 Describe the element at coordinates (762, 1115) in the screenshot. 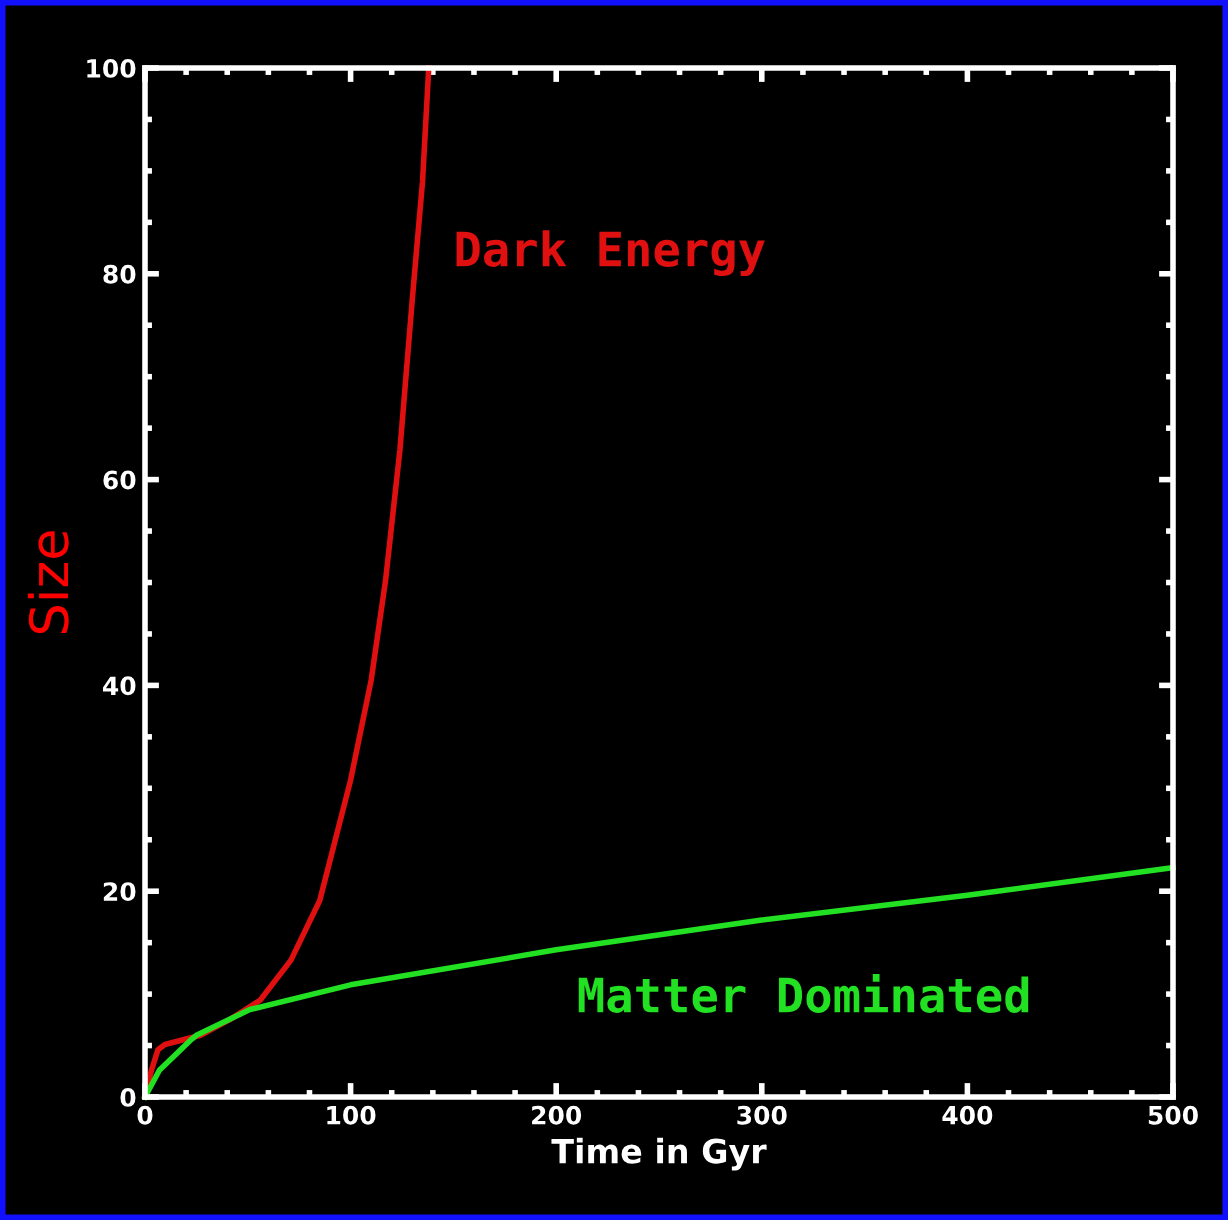

I see `x-tick-label: 300` at that location.